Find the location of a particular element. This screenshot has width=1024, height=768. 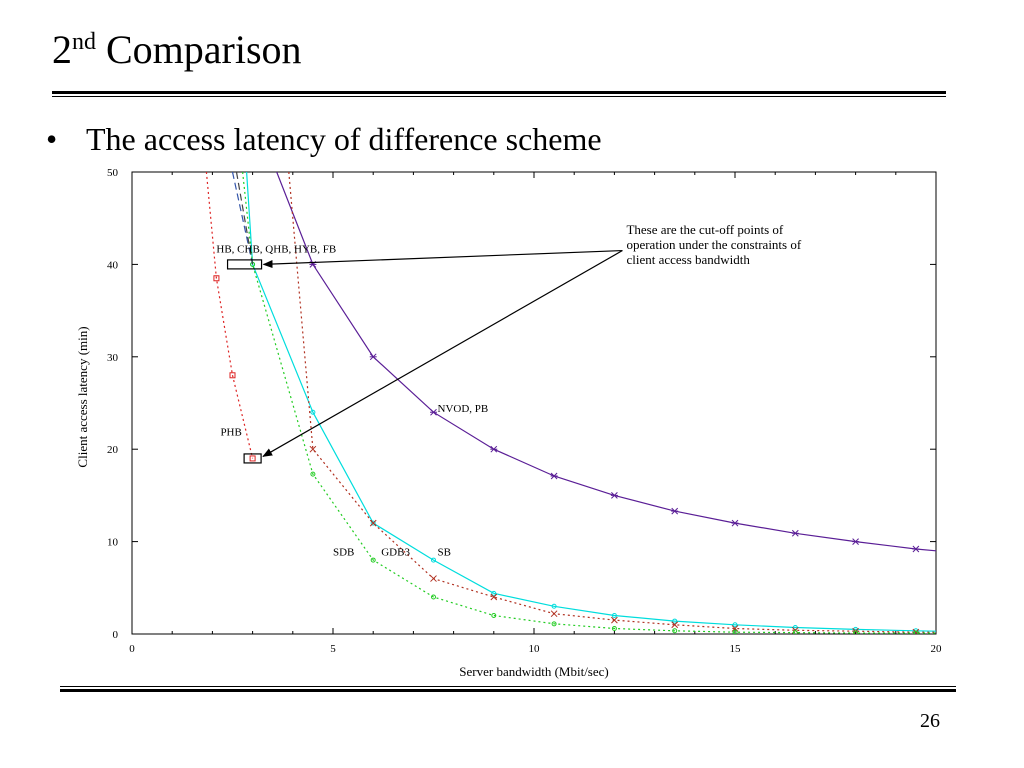

y-axis-label: Client access latency (min) is located at coordinates (82, 396).